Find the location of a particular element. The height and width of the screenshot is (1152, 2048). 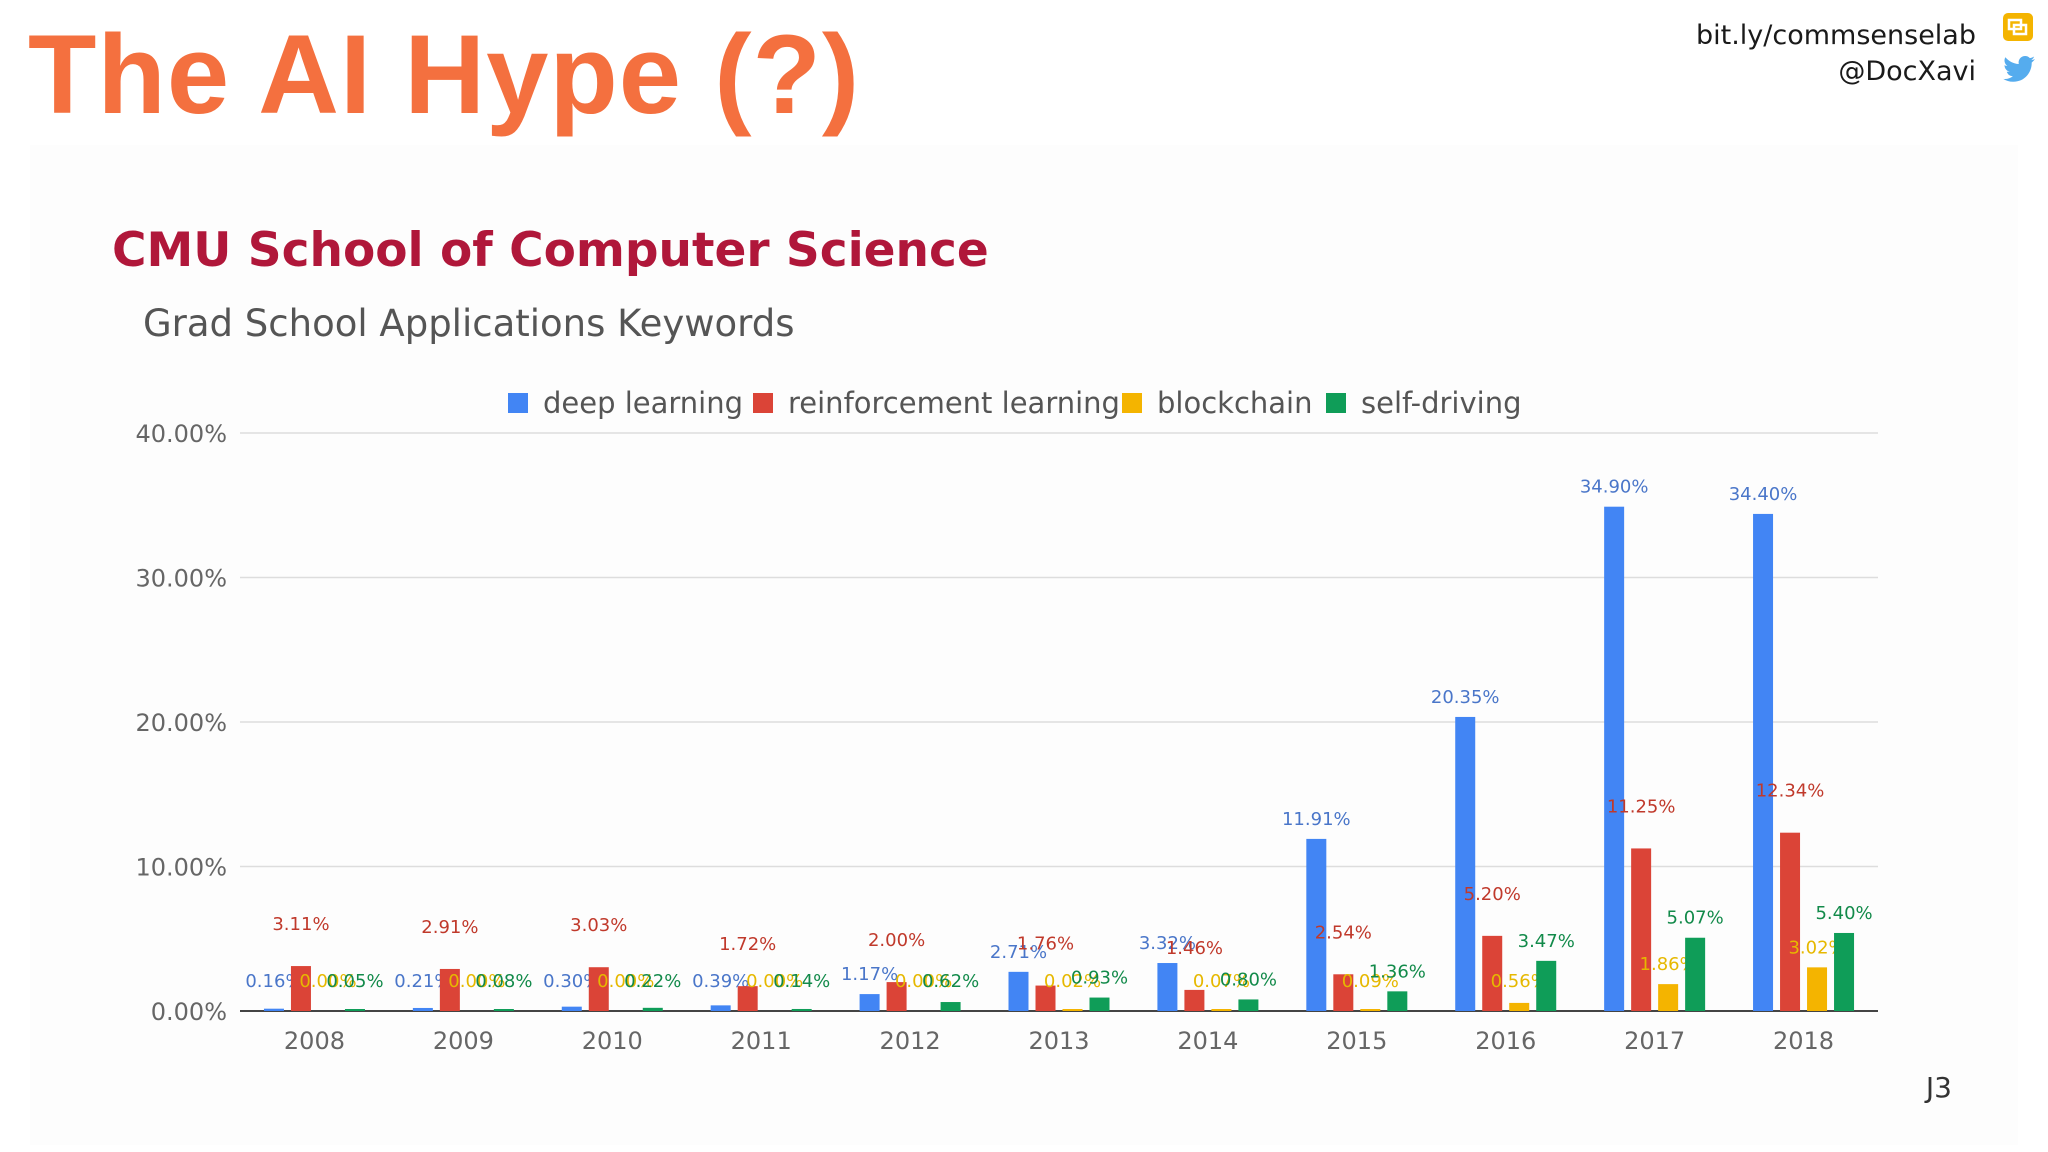

data-label: 1.46% is located at coordinates (1194, 948).